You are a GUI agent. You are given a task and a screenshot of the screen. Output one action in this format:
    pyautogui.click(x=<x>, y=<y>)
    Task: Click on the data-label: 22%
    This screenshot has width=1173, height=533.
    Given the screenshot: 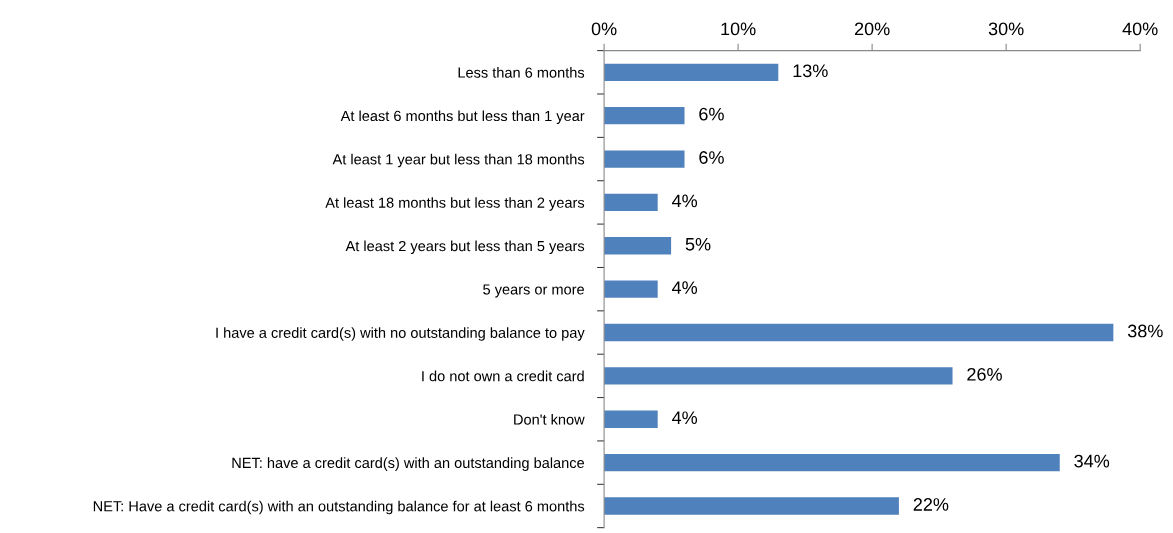 What is the action you would take?
    pyautogui.click(x=931, y=504)
    